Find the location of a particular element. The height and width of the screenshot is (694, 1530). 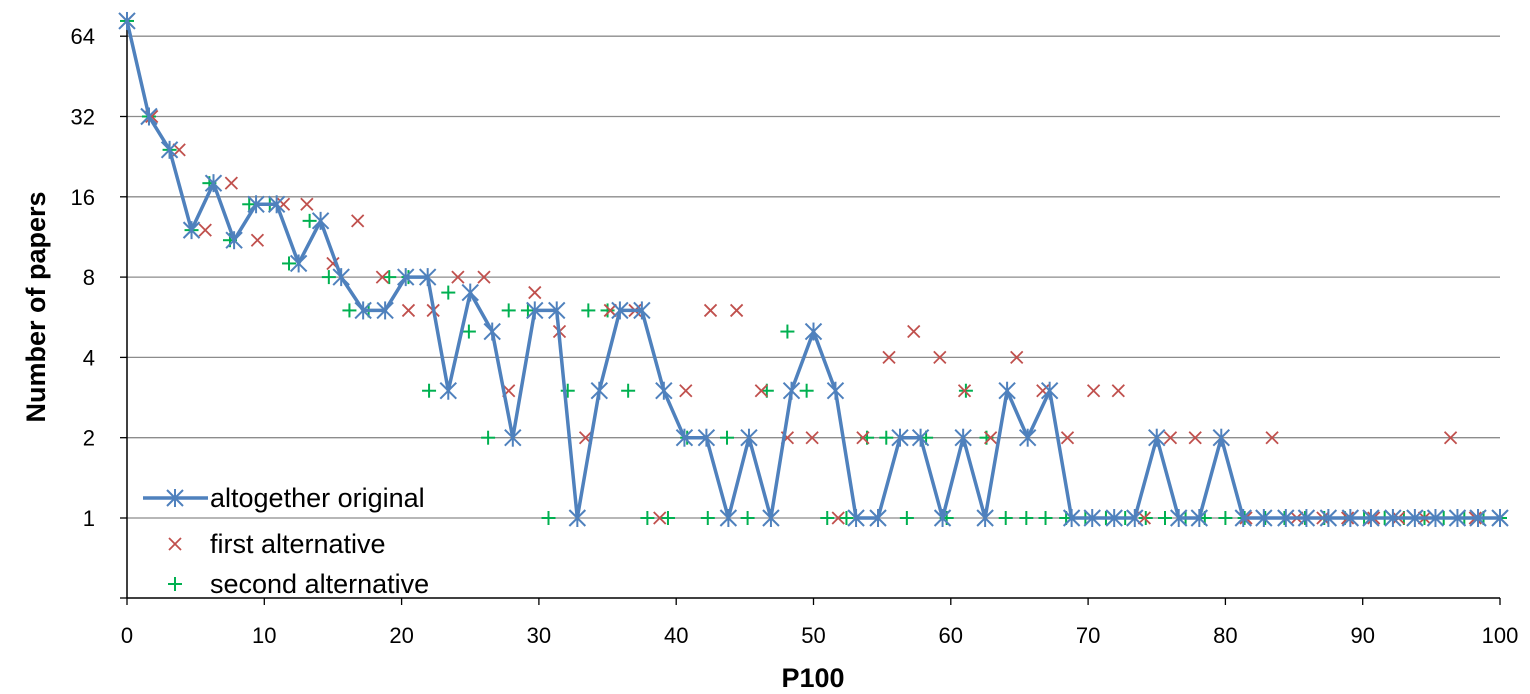

y-tick-label: 1 is located at coordinates (89, 518).